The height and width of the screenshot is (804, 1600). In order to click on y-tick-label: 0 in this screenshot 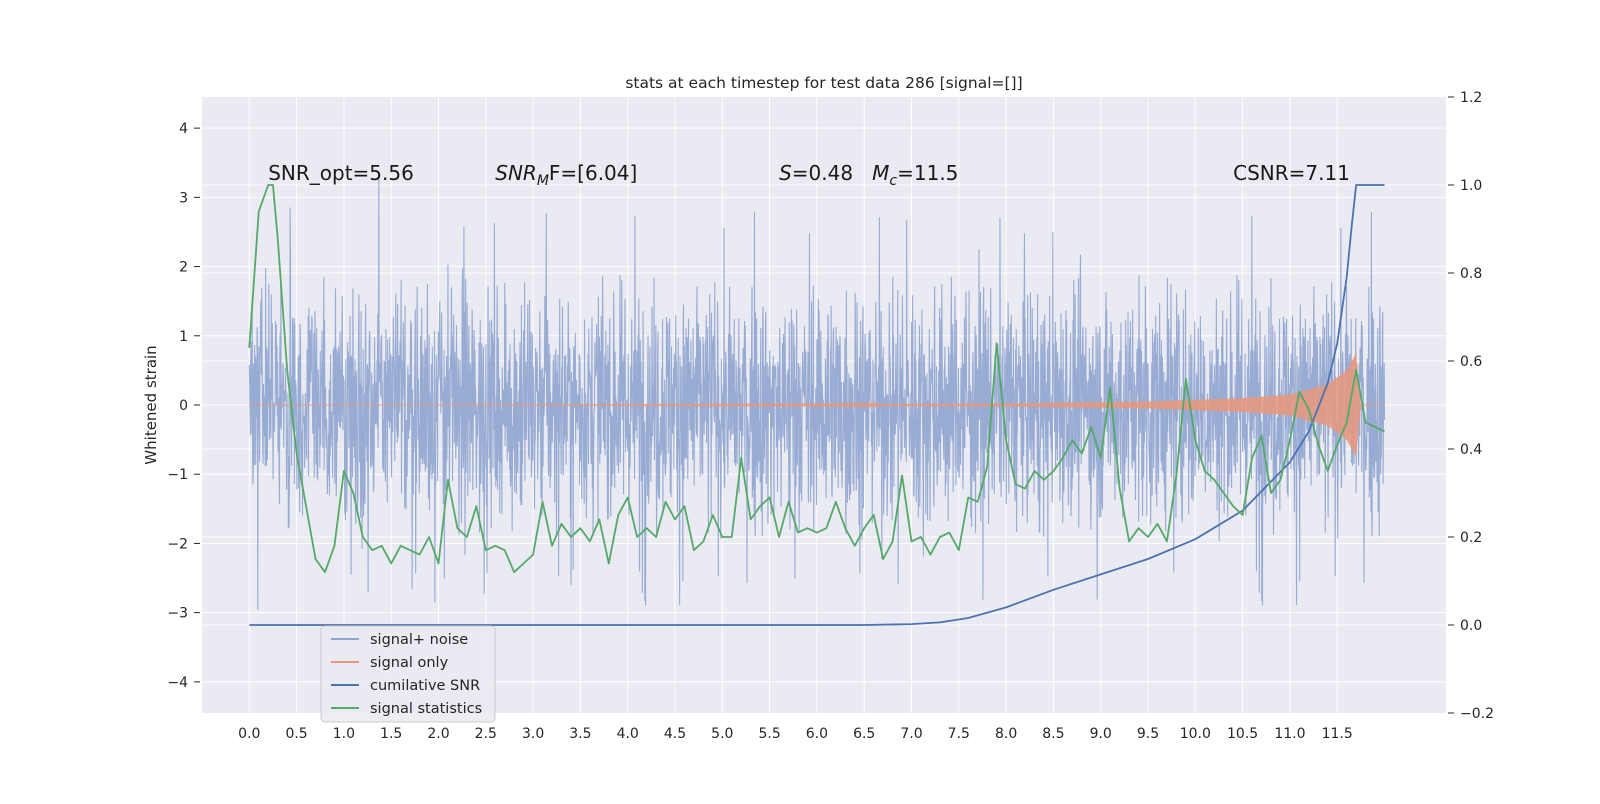, I will do `click(183, 406)`.